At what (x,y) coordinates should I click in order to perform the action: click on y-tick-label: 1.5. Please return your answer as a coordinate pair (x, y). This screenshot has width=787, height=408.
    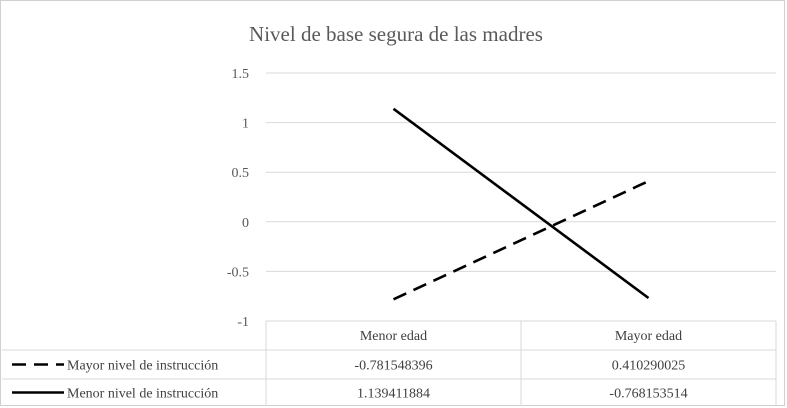
    Looking at the image, I should click on (241, 74).